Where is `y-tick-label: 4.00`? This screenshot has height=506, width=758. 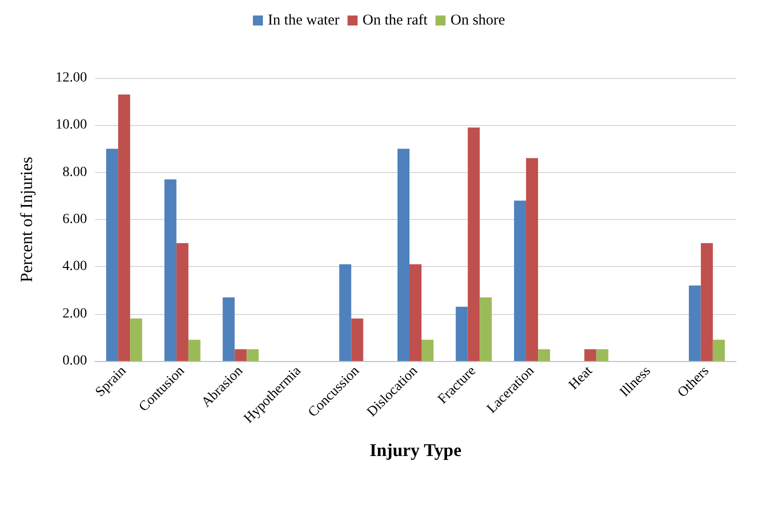
y-tick-label: 4.00 is located at coordinates (74, 266).